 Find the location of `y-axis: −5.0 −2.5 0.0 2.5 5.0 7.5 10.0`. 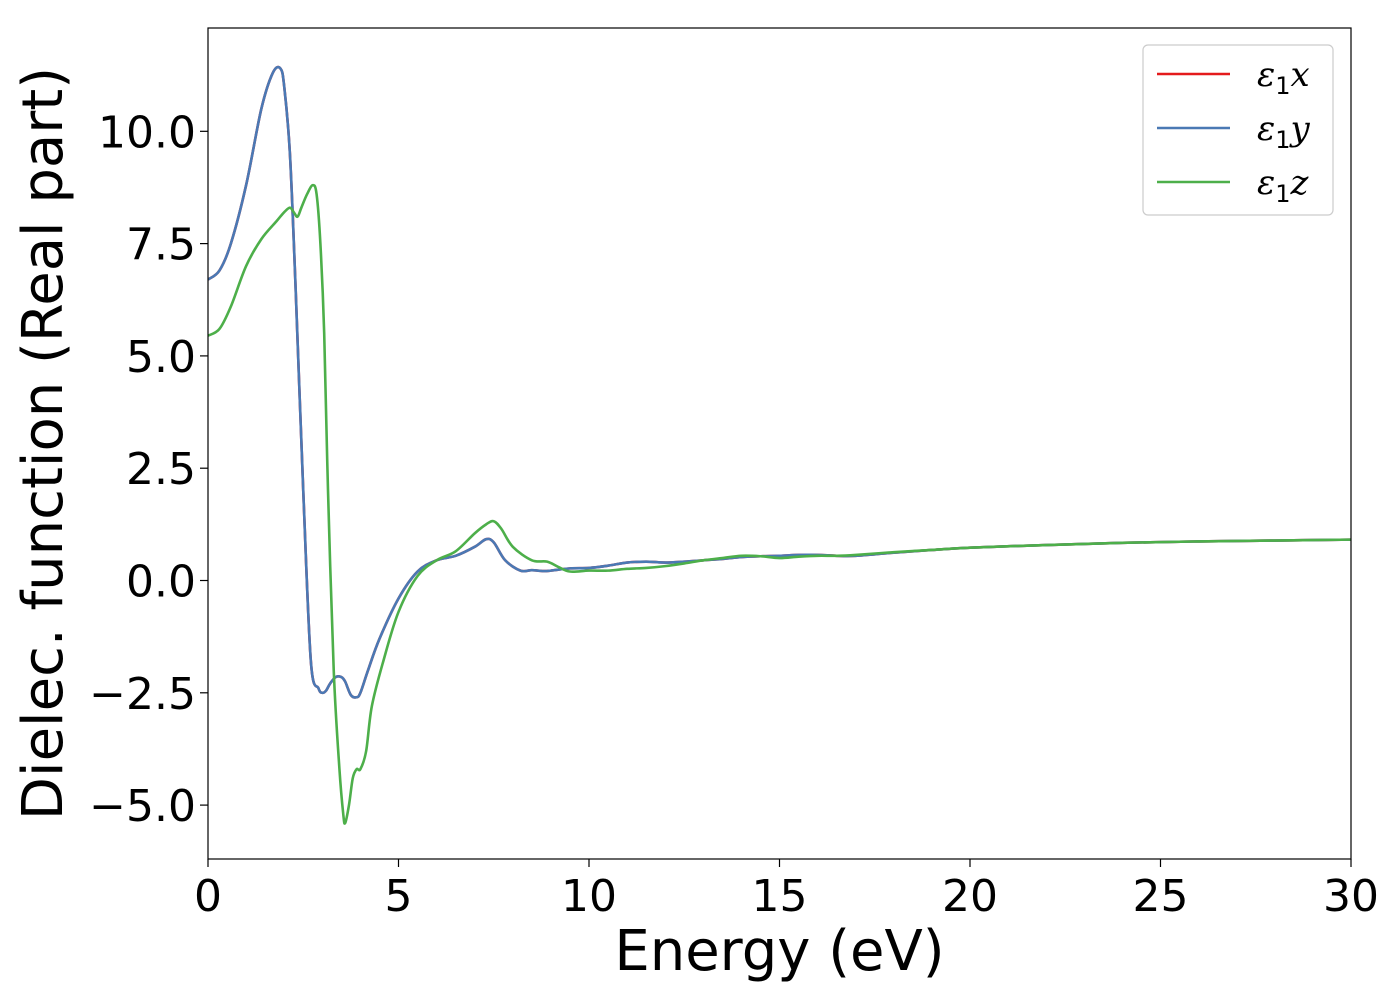

y-axis: −5.0 −2.5 0.0 2.5 5.0 7.5 10.0 is located at coordinates (148, 469).